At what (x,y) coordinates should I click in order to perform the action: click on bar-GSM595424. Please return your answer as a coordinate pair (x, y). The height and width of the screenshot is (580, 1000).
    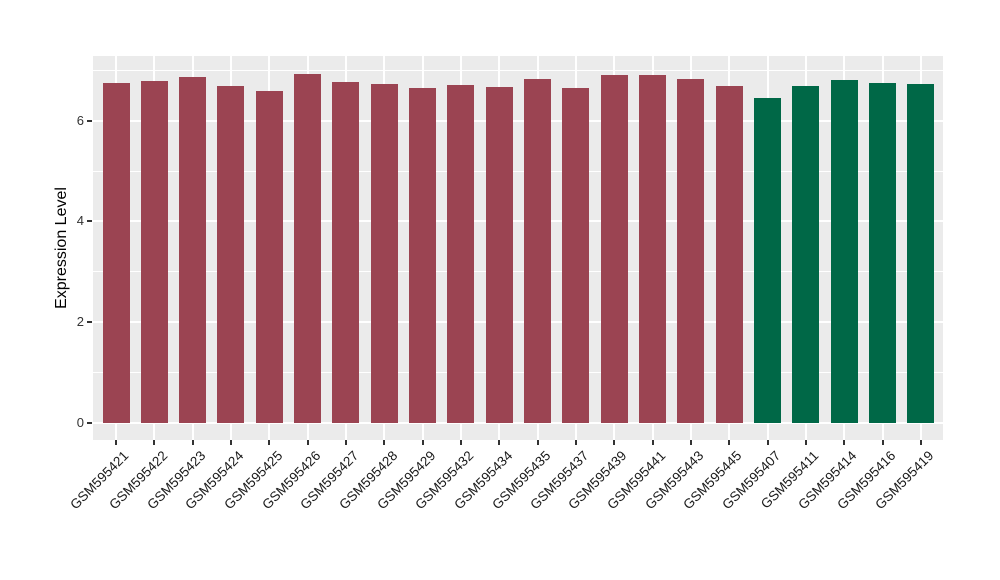
    Looking at the image, I should click on (231, 254).